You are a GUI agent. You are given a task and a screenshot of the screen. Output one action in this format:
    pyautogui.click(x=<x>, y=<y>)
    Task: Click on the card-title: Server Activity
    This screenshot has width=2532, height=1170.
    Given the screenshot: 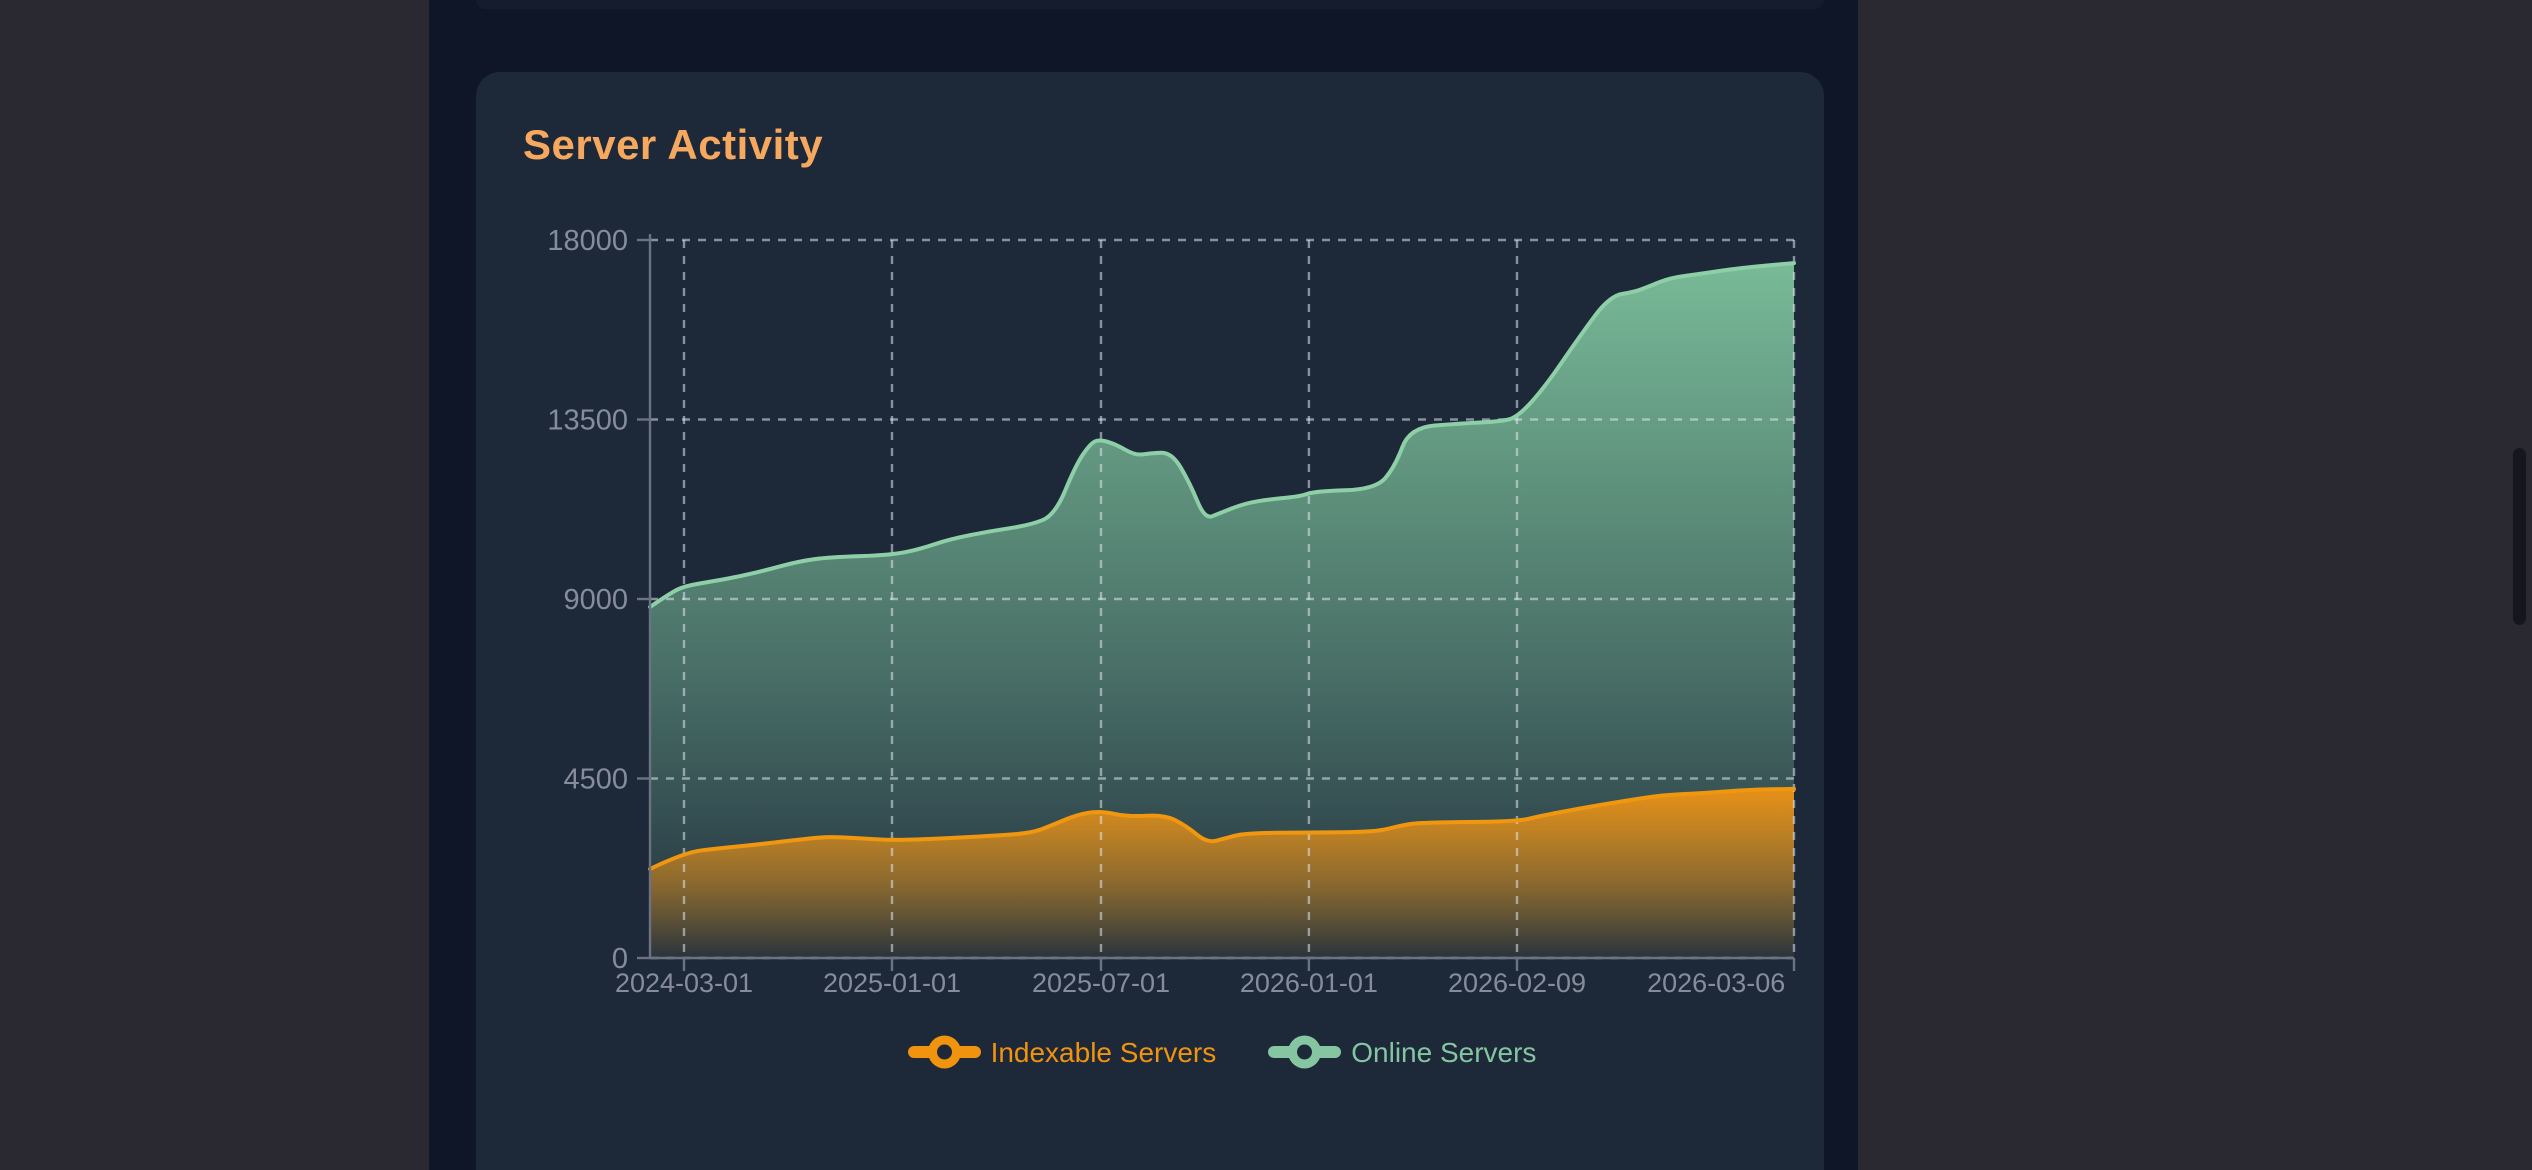 What is the action you would take?
    pyautogui.click(x=673, y=144)
    